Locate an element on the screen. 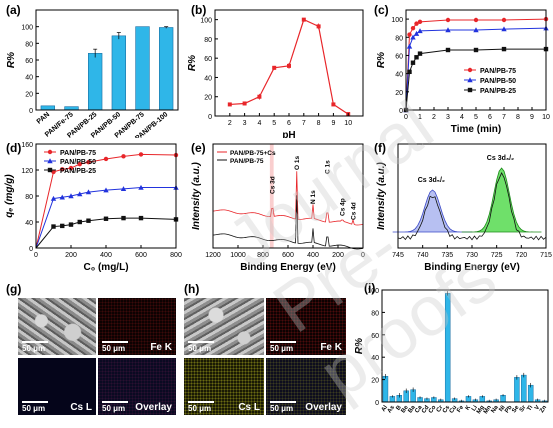 The image size is (553, 428). y-tick-label: 0 is located at coordinates (401, 111).